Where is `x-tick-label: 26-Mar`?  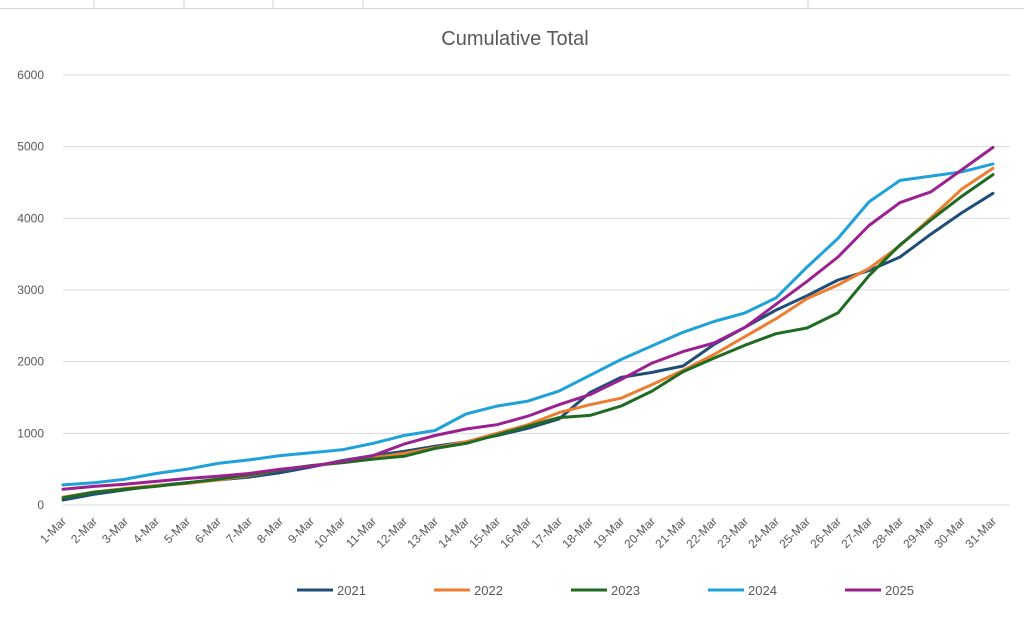 x-tick-label: 26-Mar is located at coordinates (825, 532).